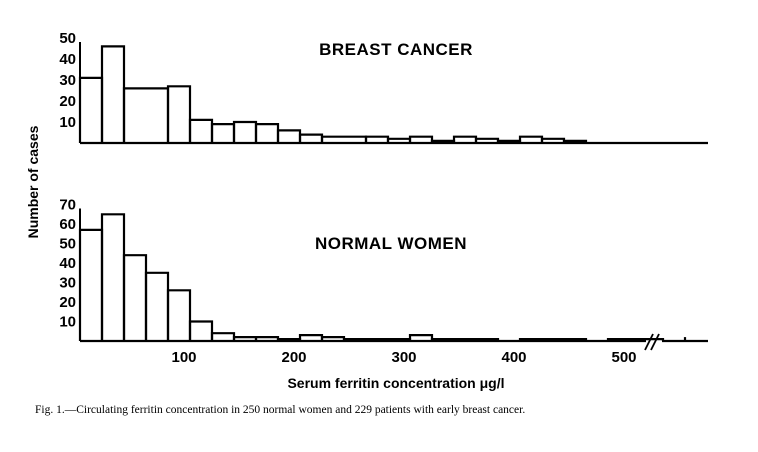 This screenshot has width=758, height=452. I want to click on y-axis-title: Number of cases, so click(33, 181).